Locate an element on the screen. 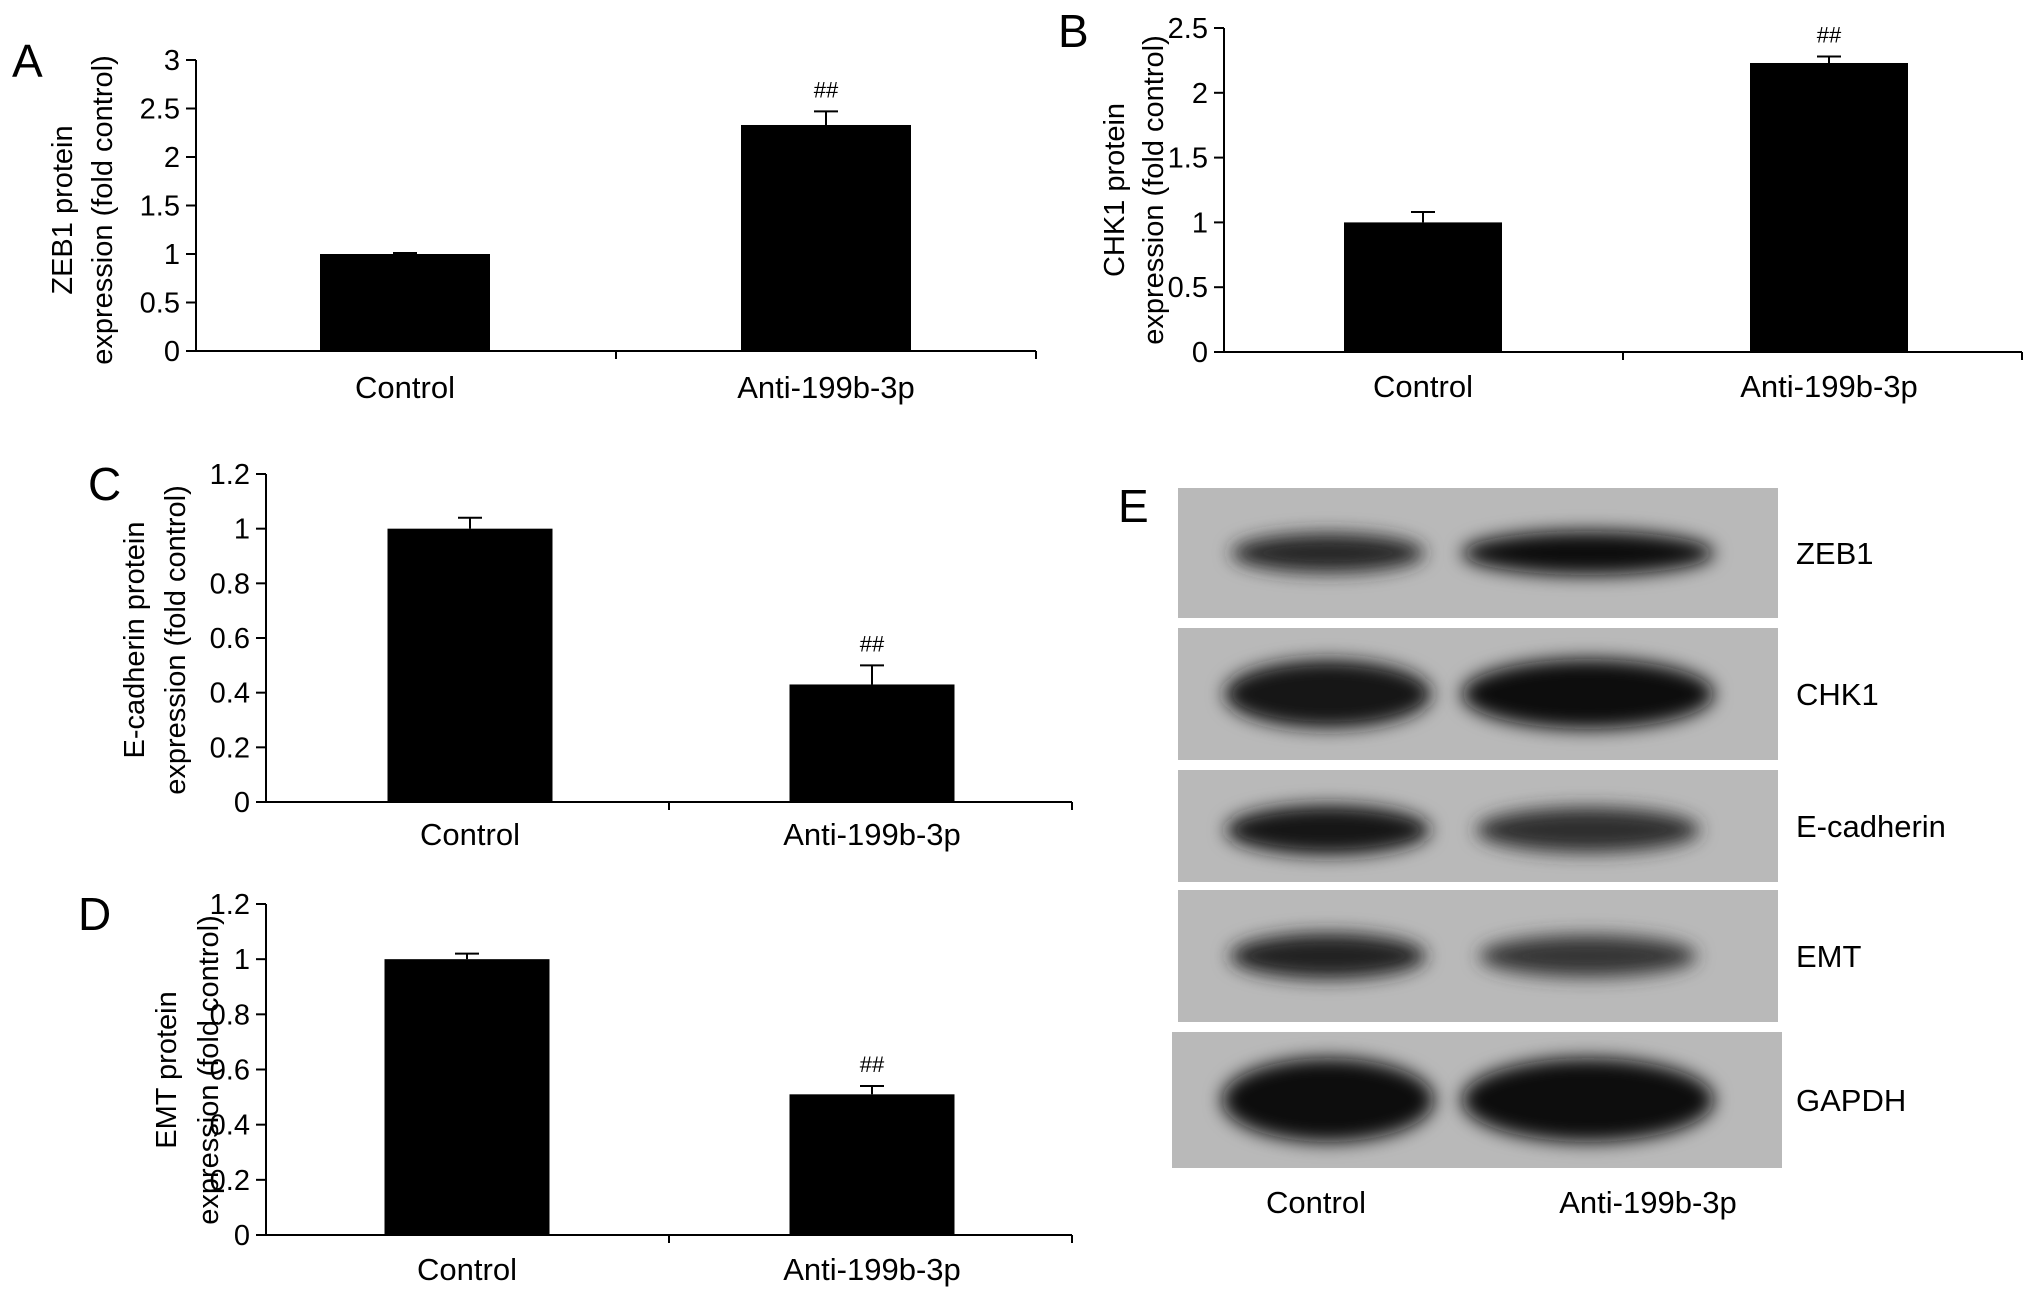 The height and width of the screenshot is (1293, 2032). y-tick-label: 3 is located at coordinates (172, 61).